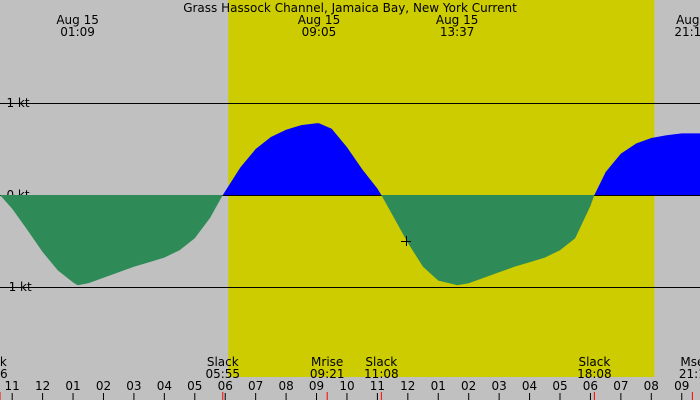 This screenshot has height=400, width=700. Describe the element at coordinates (687, 32) in the screenshot. I see `event-time-label: 21:1` at that location.